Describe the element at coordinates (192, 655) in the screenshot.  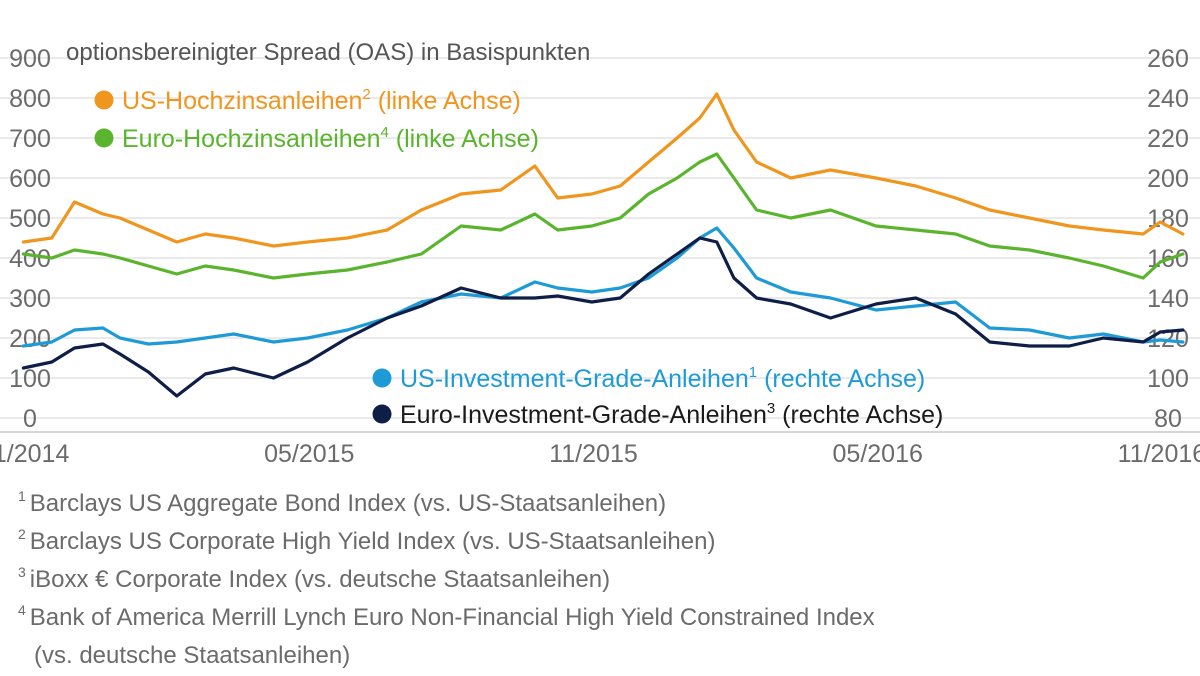
I see `footnote-4-continuation: (vs. deutsche Staatsanleihen)` at that location.